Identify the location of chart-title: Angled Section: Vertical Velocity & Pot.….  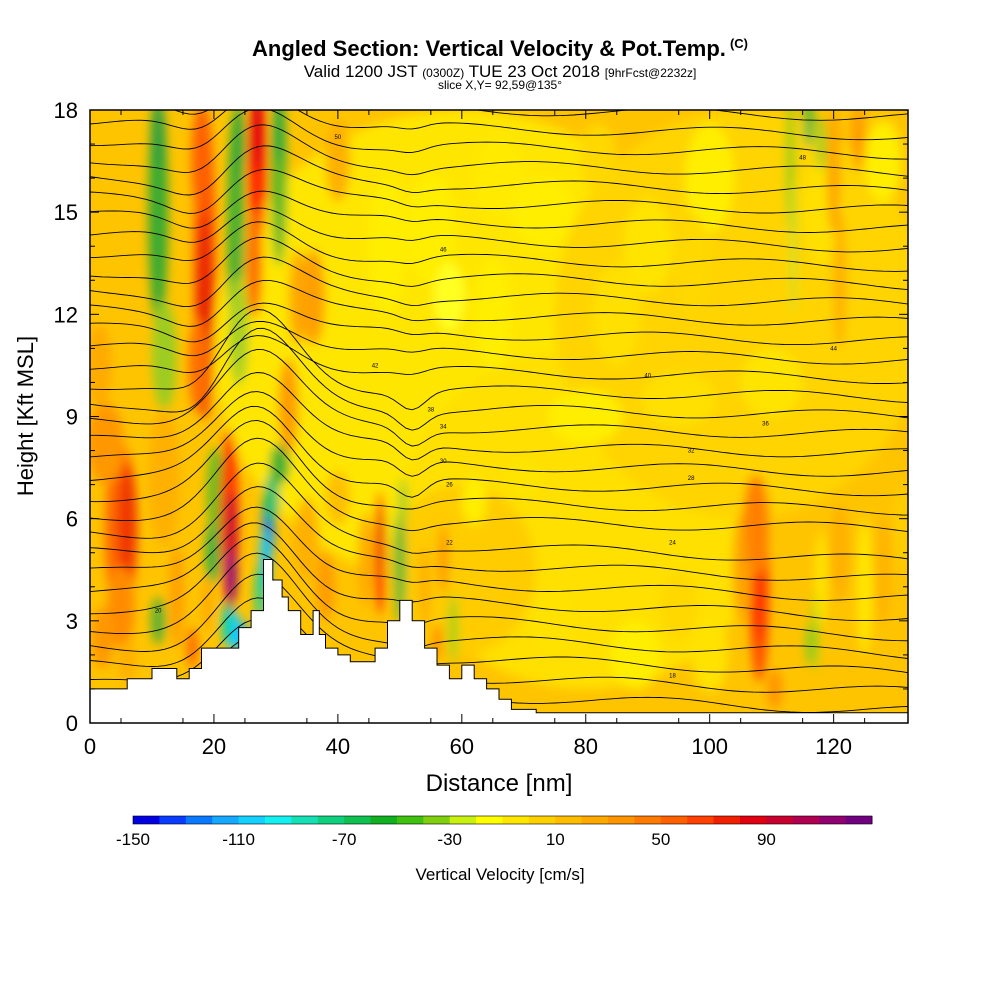
(500, 49).